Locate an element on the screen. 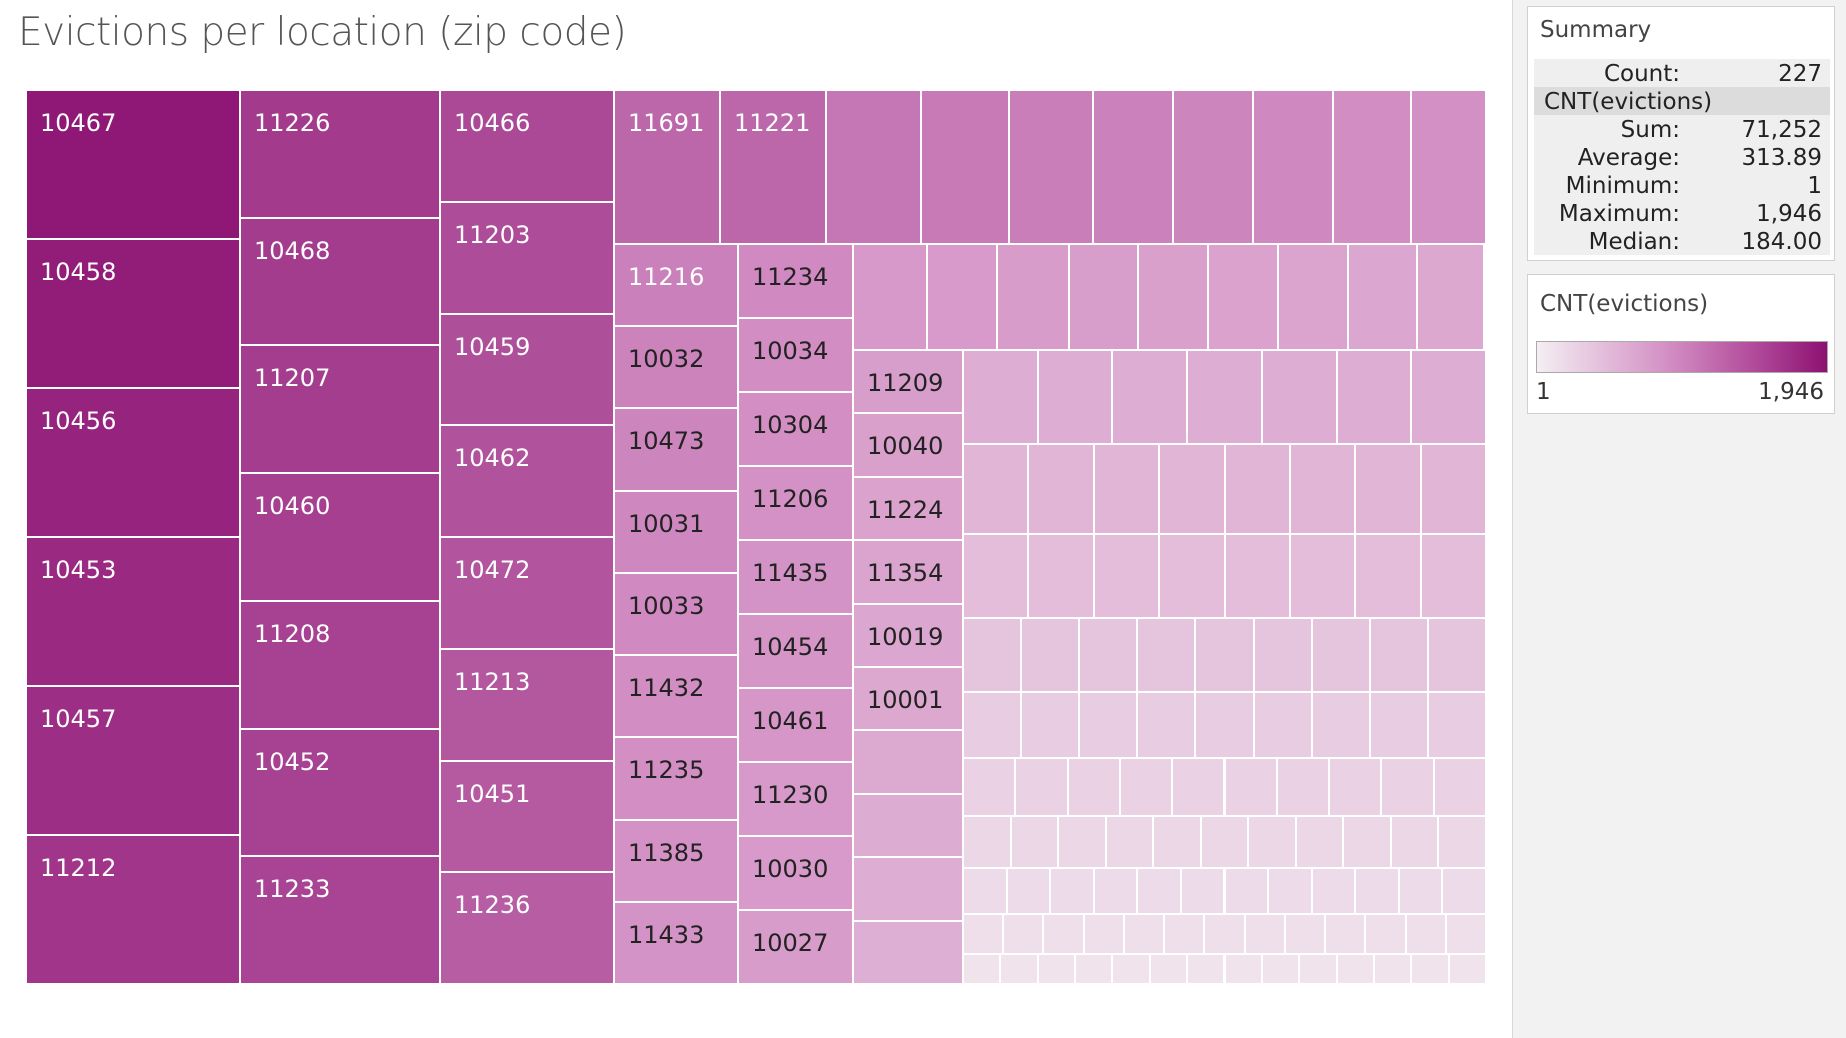 This screenshot has width=1846, height=1038. treemap-tile-10453: 10453 is located at coordinates (133, 611).